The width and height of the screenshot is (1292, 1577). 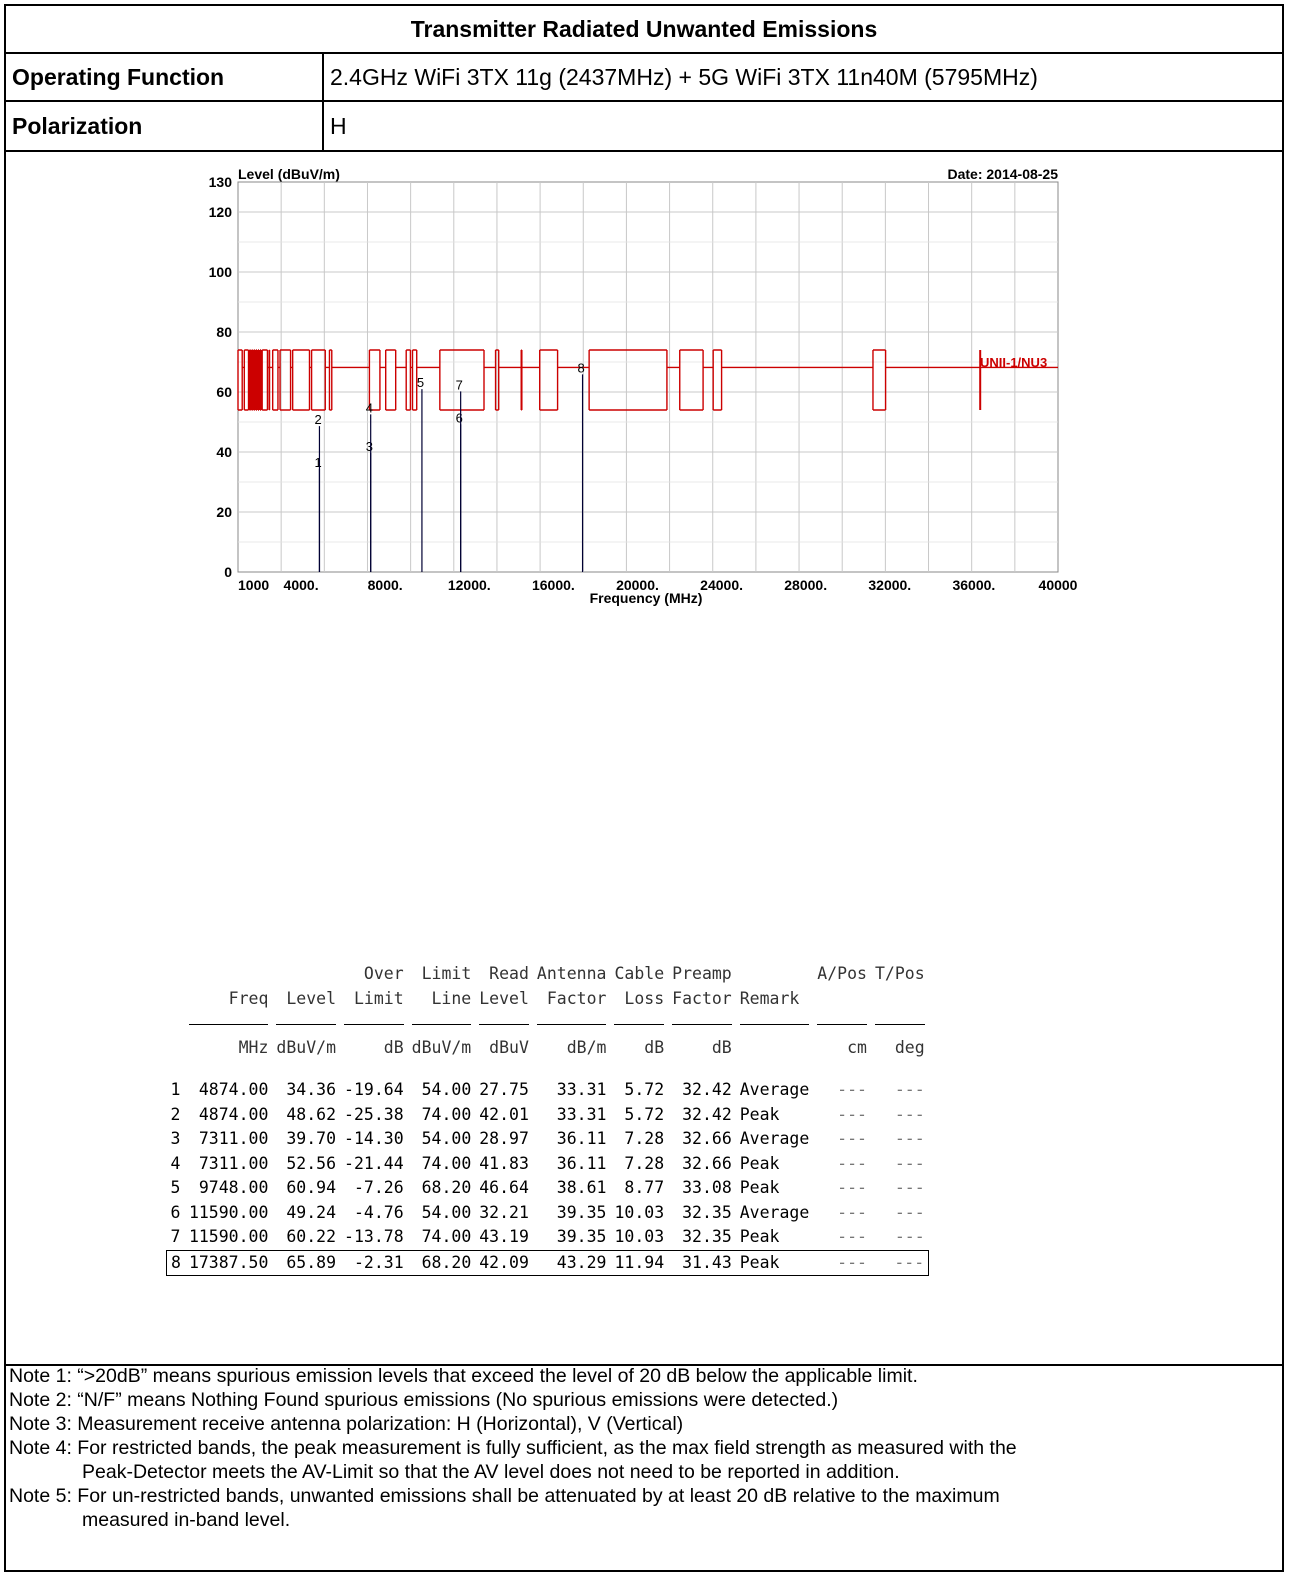 What do you see at coordinates (420, 382) in the screenshot?
I see `marker-5-label: 5` at bounding box center [420, 382].